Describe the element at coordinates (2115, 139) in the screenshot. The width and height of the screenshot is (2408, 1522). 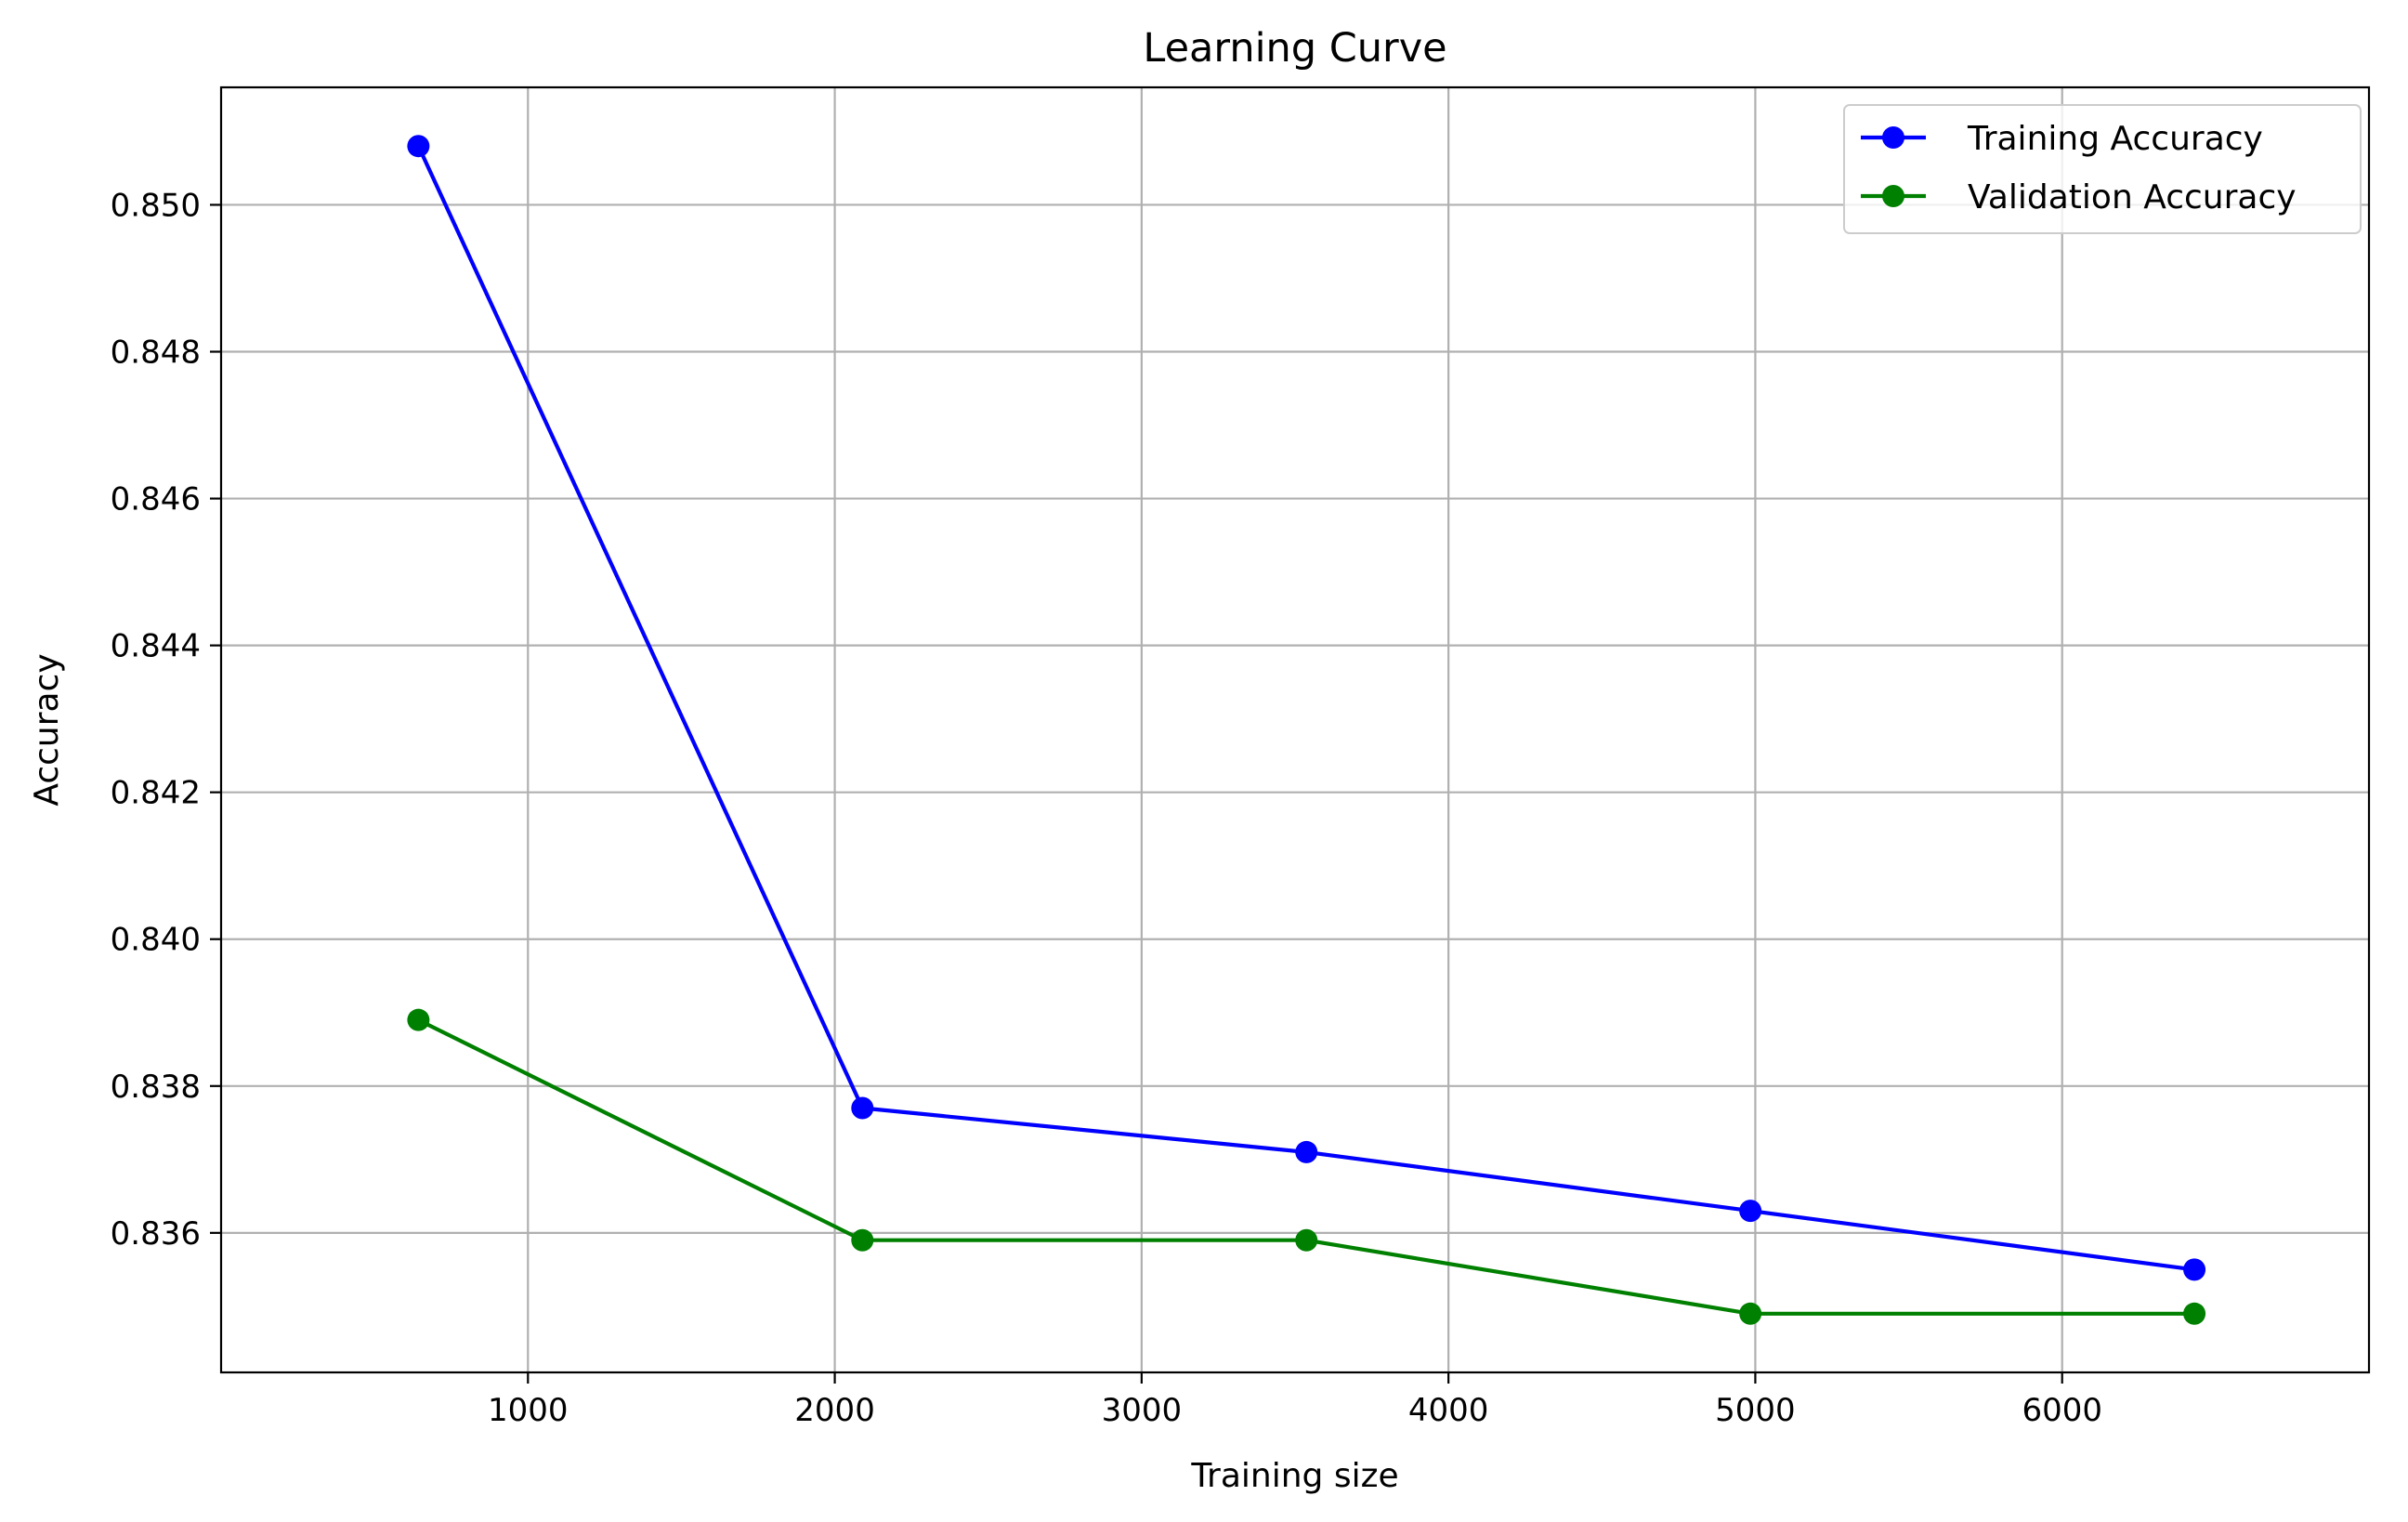
I see `legend-training-accuracy-label: Training Accuracy` at that location.